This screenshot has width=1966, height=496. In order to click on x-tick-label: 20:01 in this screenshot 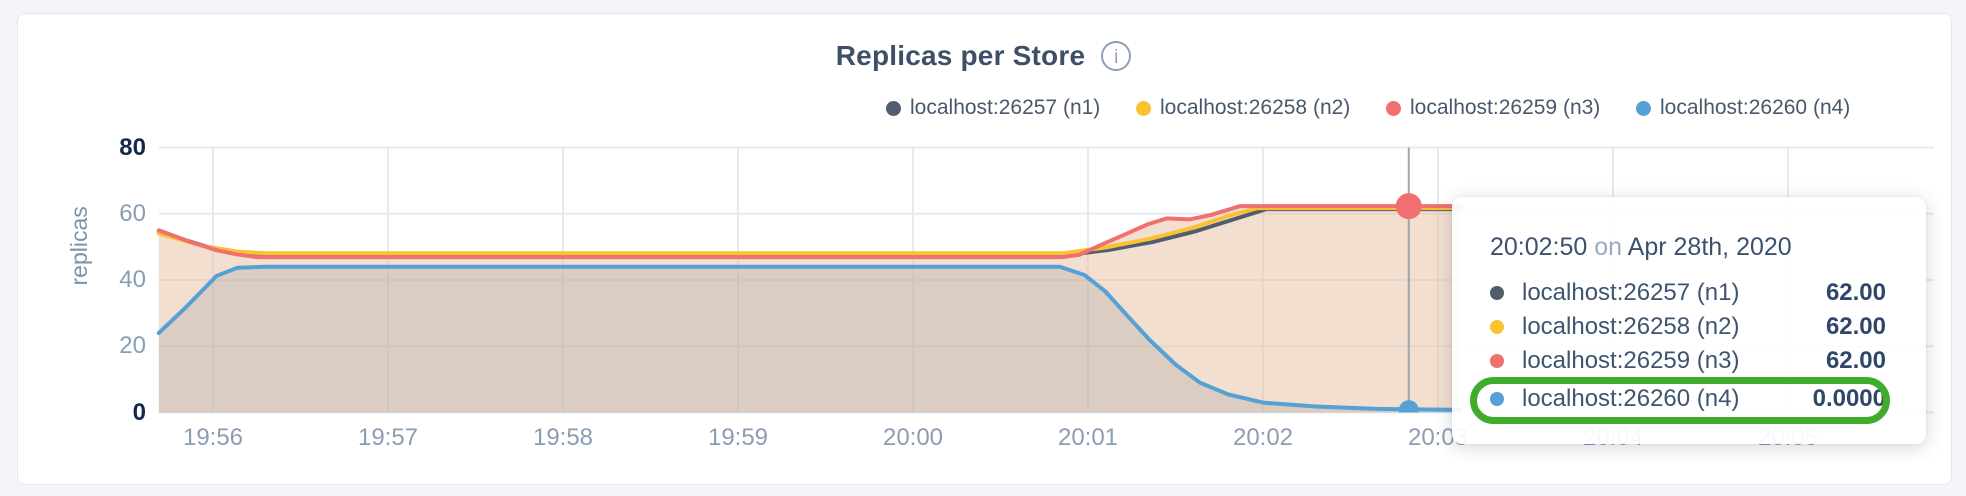, I will do `click(1088, 437)`.